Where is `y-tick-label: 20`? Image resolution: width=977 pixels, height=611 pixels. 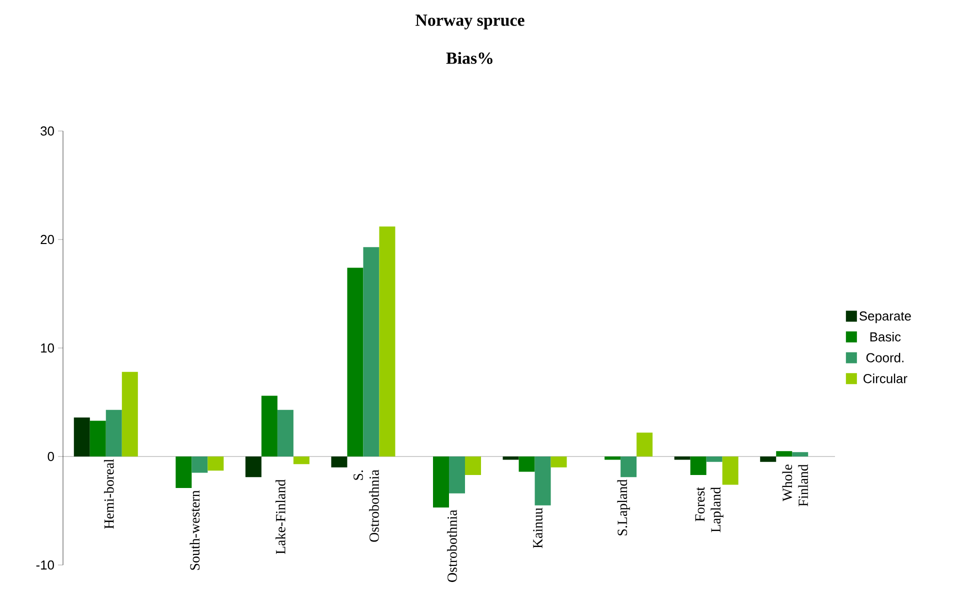
y-tick-label: 20 is located at coordinates (47, 239).